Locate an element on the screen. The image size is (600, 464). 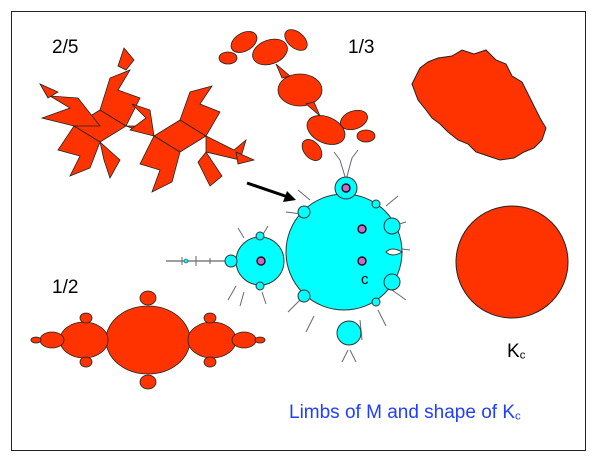
label-kc: Kc is located at coordinates (516, 352).